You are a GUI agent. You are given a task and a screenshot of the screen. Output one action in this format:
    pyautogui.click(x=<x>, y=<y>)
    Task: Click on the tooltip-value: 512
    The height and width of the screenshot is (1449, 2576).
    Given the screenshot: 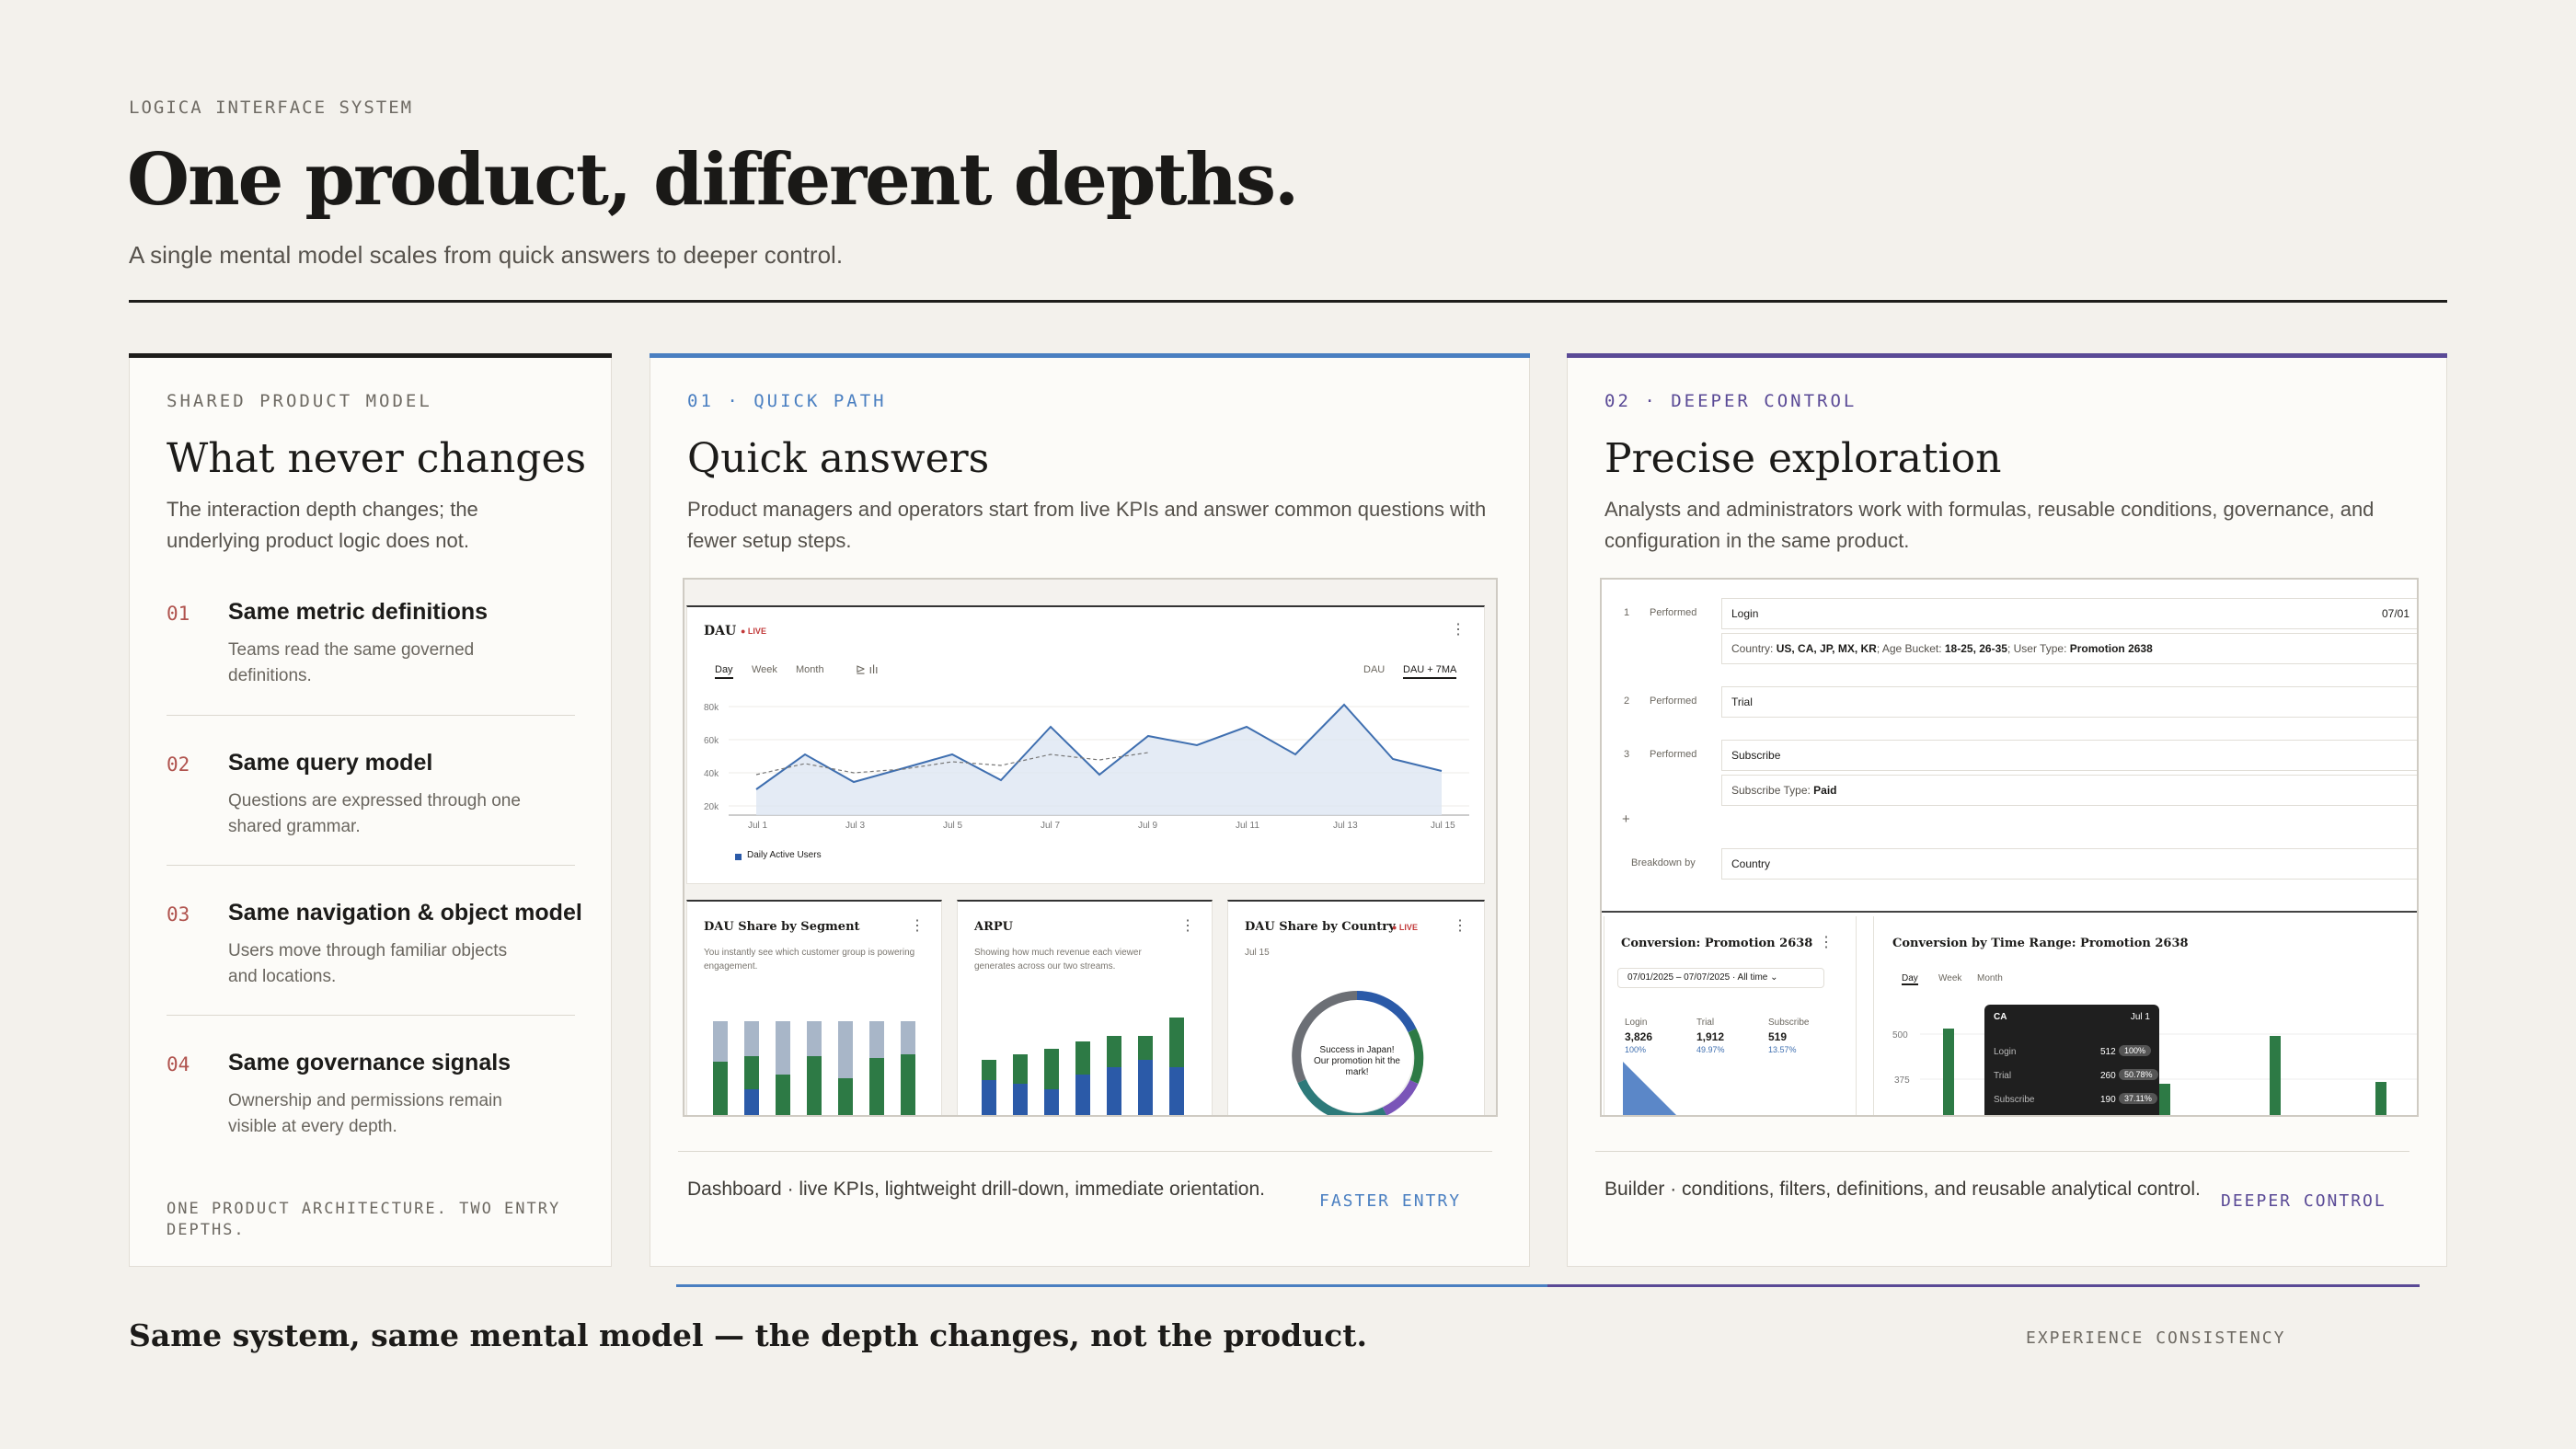 What is the action you would take?
    pyautogui.click(x=2108, y=1052)
    